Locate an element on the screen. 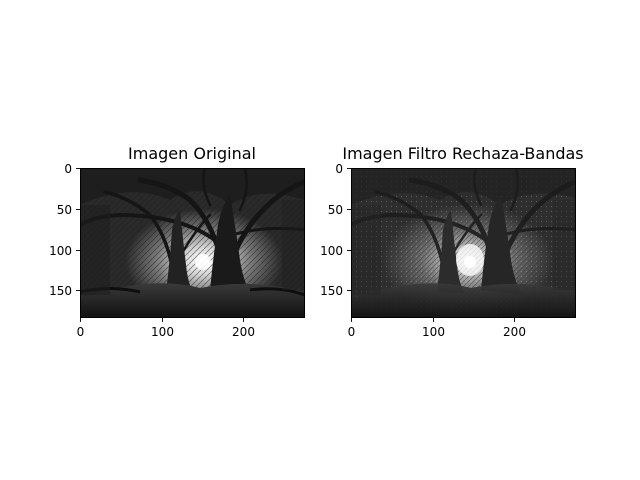  panel-title: Imagen Original is located at coordinates (192, 153).